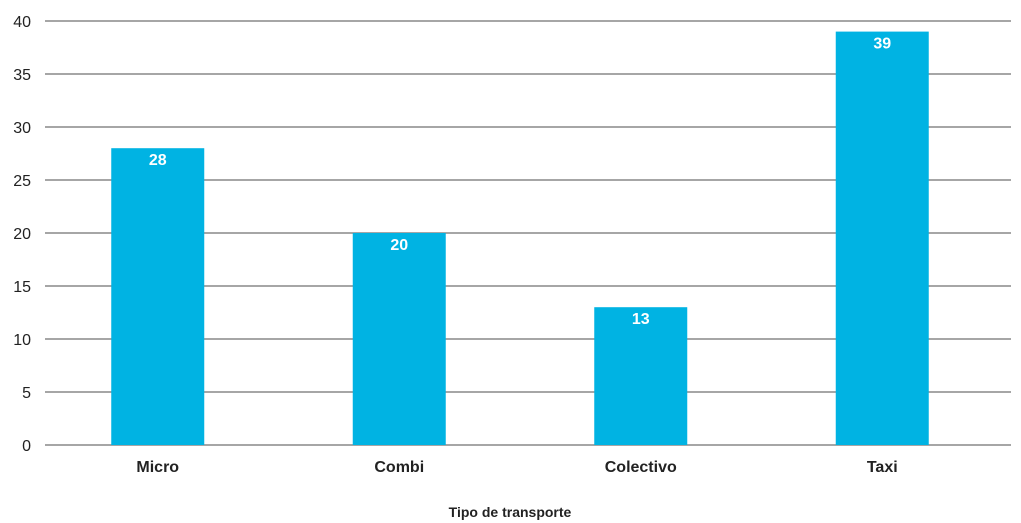  Describe the element at coordinates (157, 467) in the screenshot. I see `x-tick-label: Micro` at that location.